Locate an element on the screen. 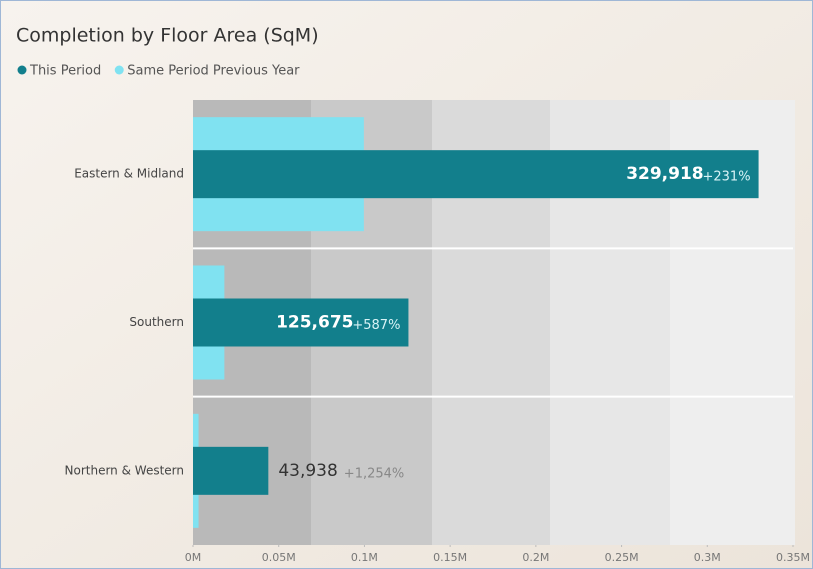 The image size is (813, 569). x-tick-label: 0.25M is located at coordinates (622, 557).